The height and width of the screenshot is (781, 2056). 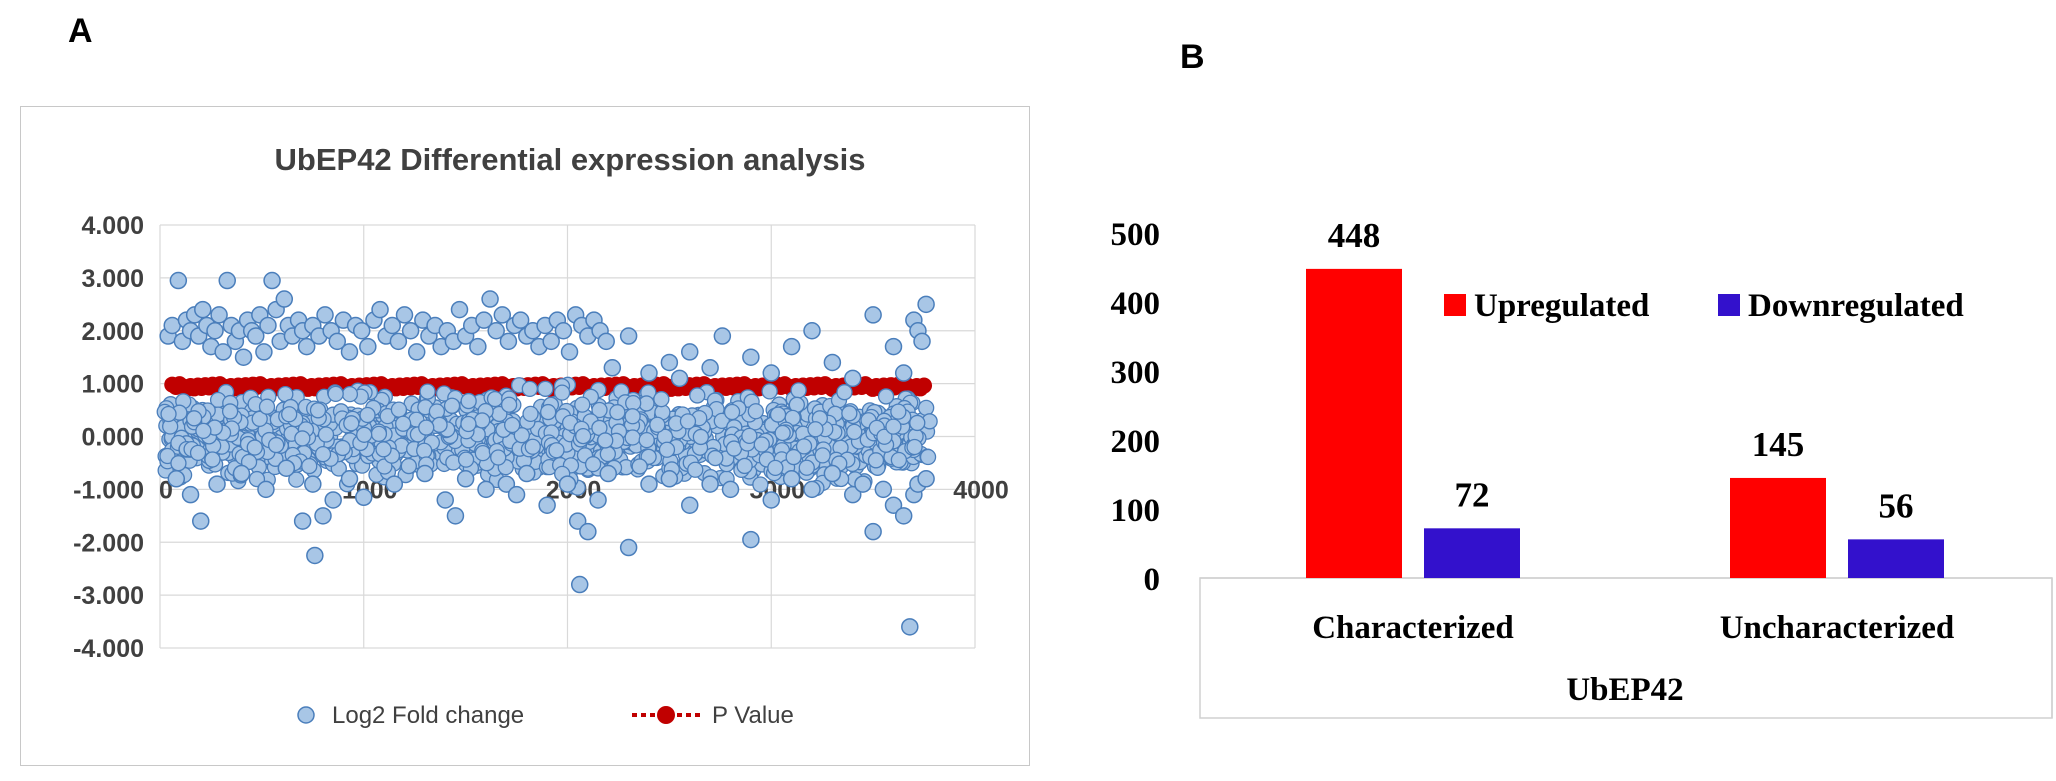 What do you see at coordinates (1704, 306) in the screenshot?
I see `bar-legend: Upregulated Downregulated` at bounding box center [1704, 306].